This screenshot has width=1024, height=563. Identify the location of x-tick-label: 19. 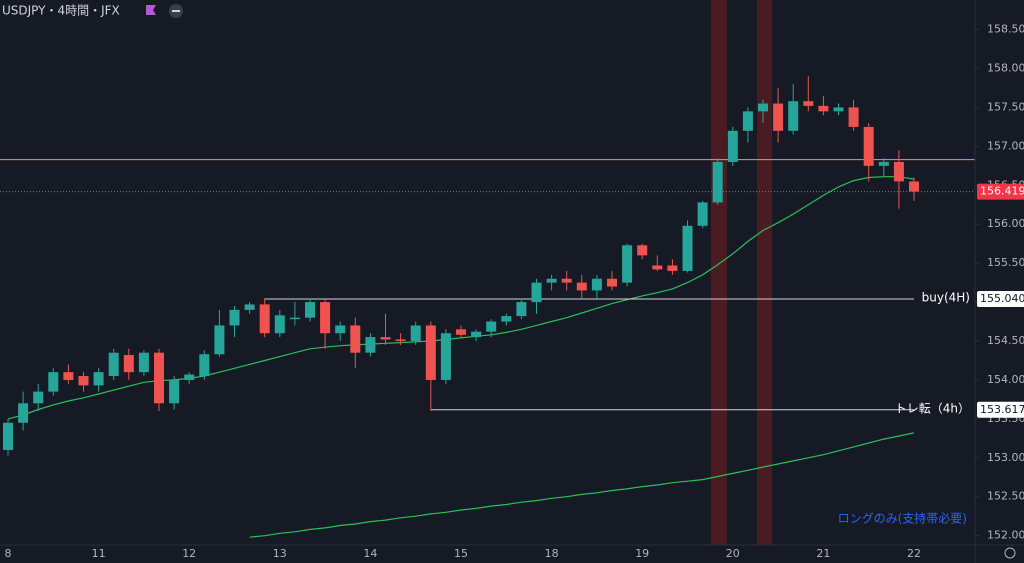
(642, 553).